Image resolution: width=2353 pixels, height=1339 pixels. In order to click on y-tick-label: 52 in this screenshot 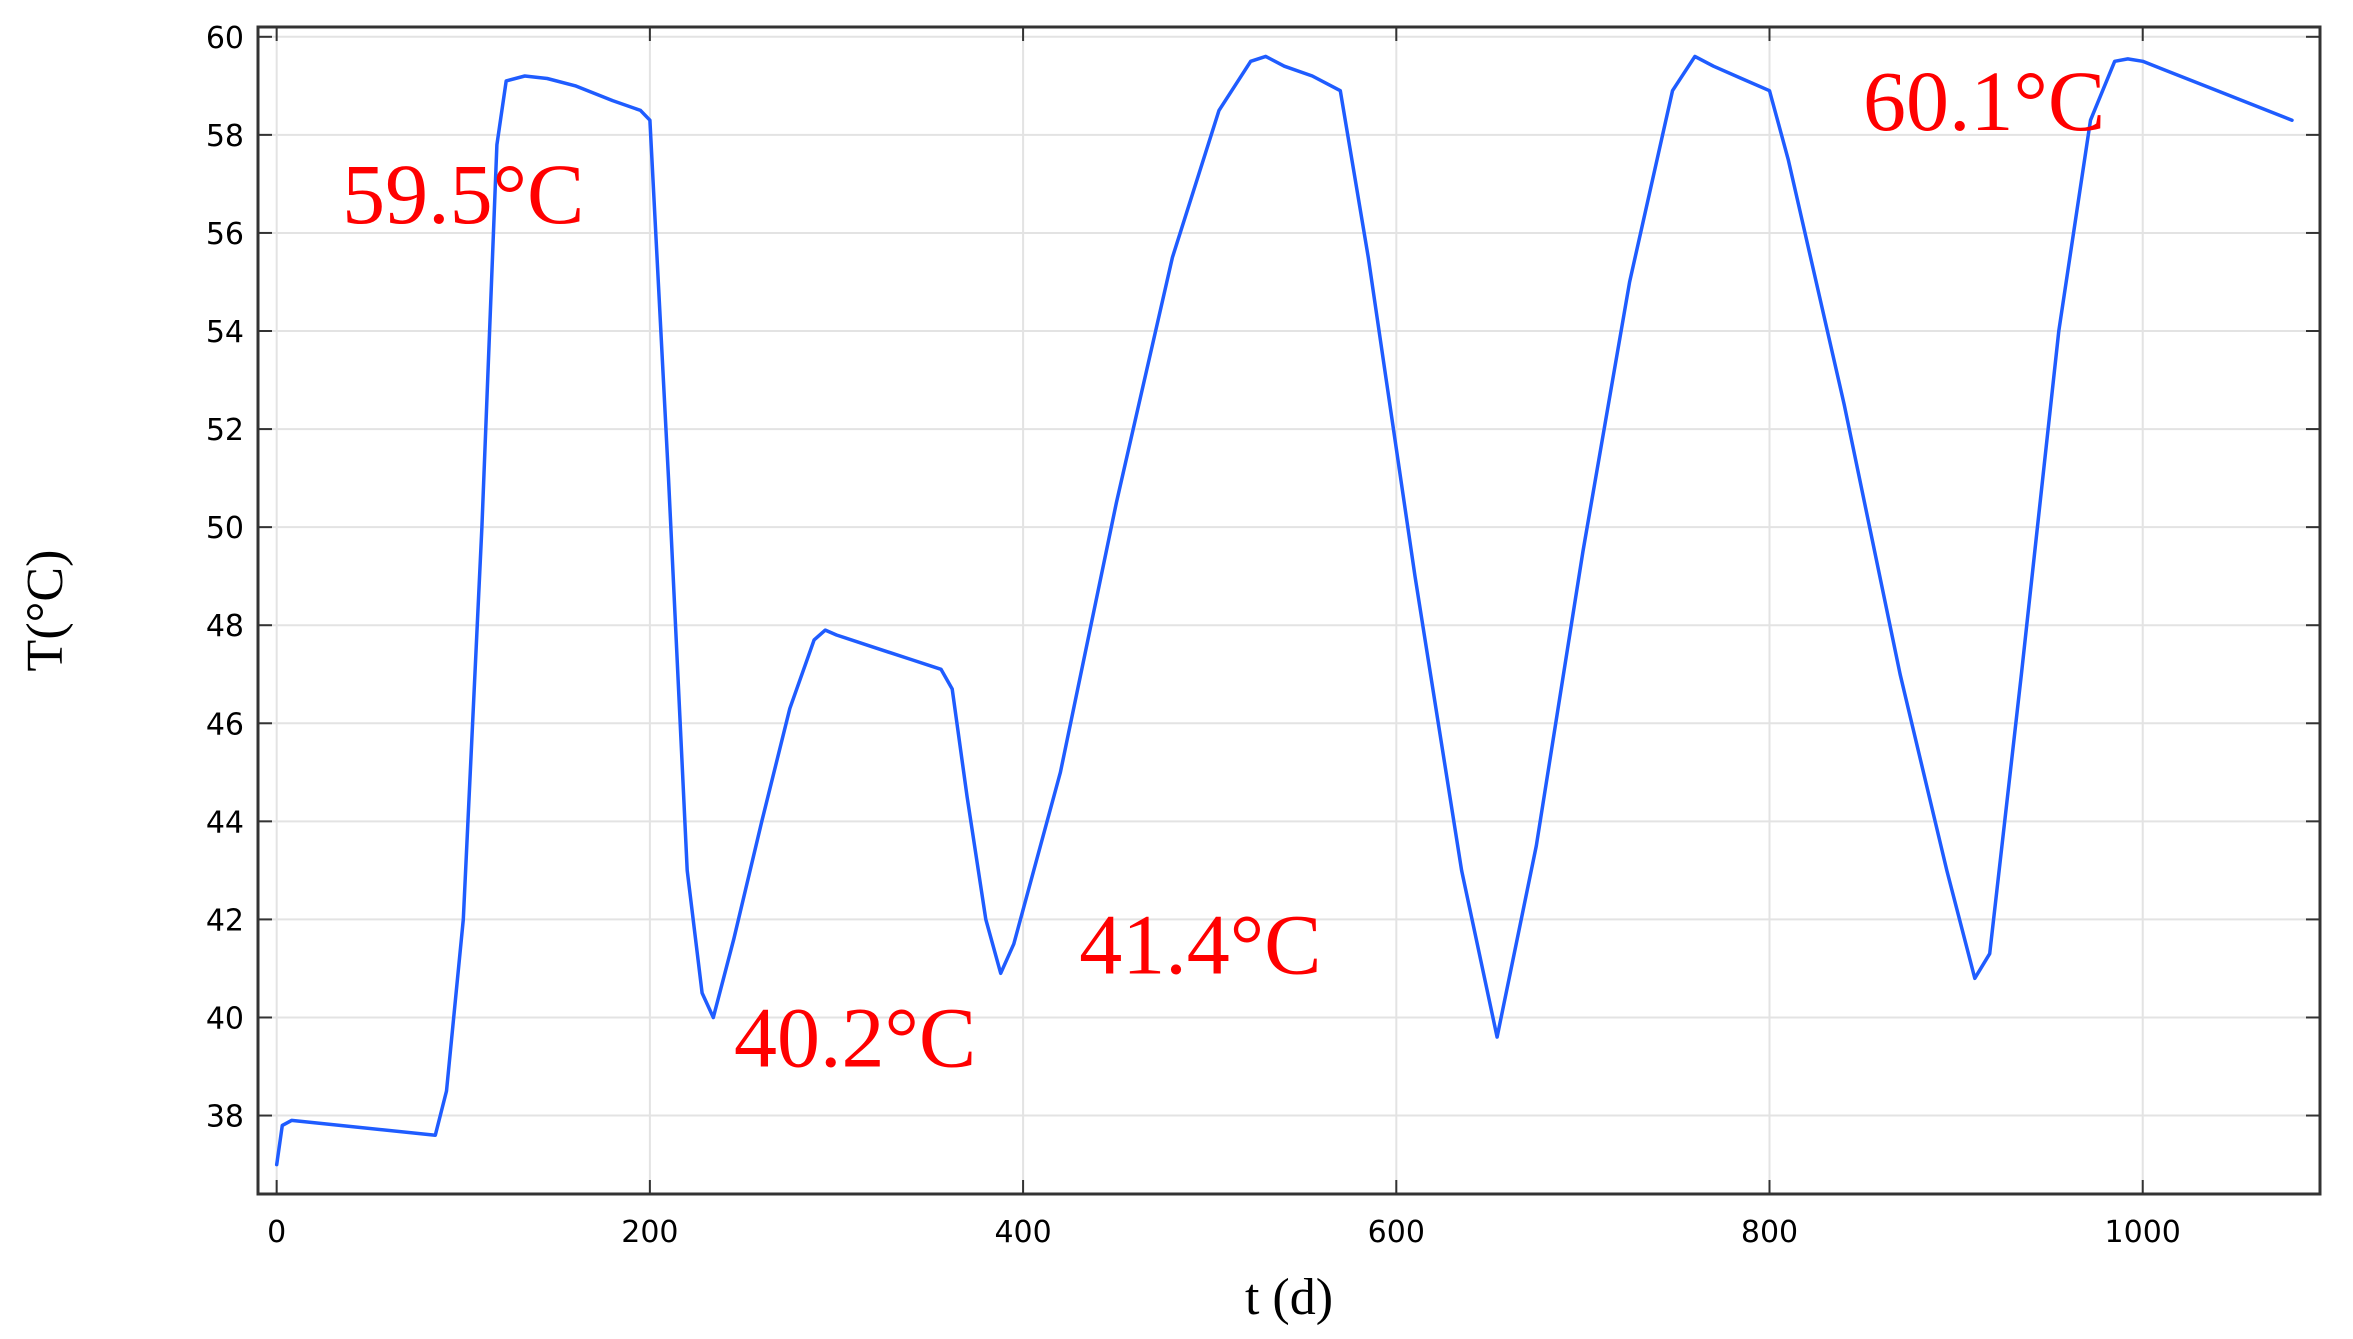, I will do `click(225, 430)`.